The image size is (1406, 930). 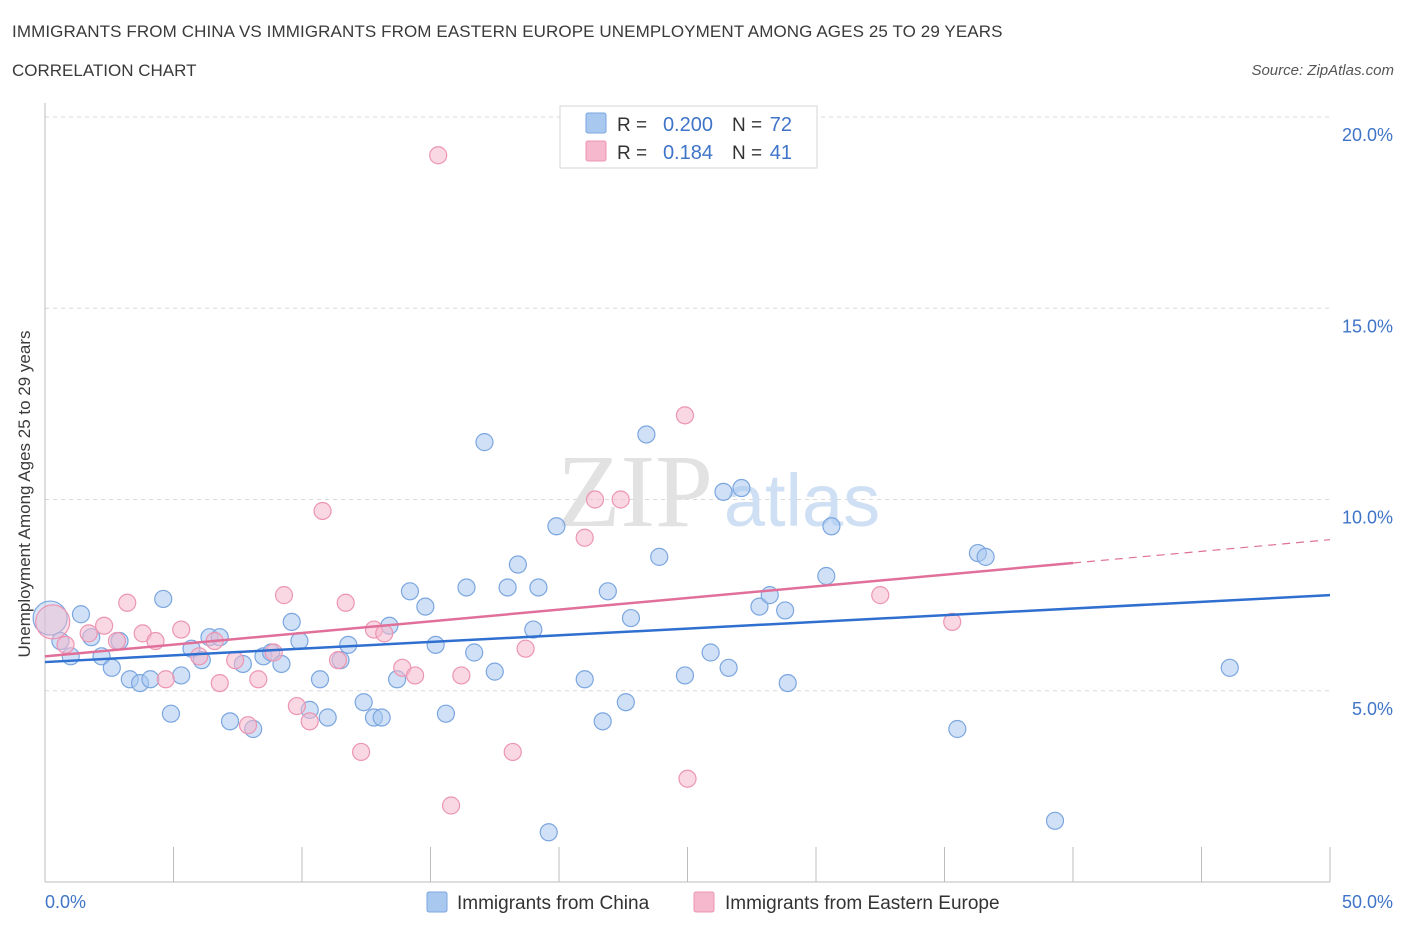 What do you see at coordinates (802, 500) in the screenshot?
I see `watermark-atlas: atlas` at bounding box center [802, 500].